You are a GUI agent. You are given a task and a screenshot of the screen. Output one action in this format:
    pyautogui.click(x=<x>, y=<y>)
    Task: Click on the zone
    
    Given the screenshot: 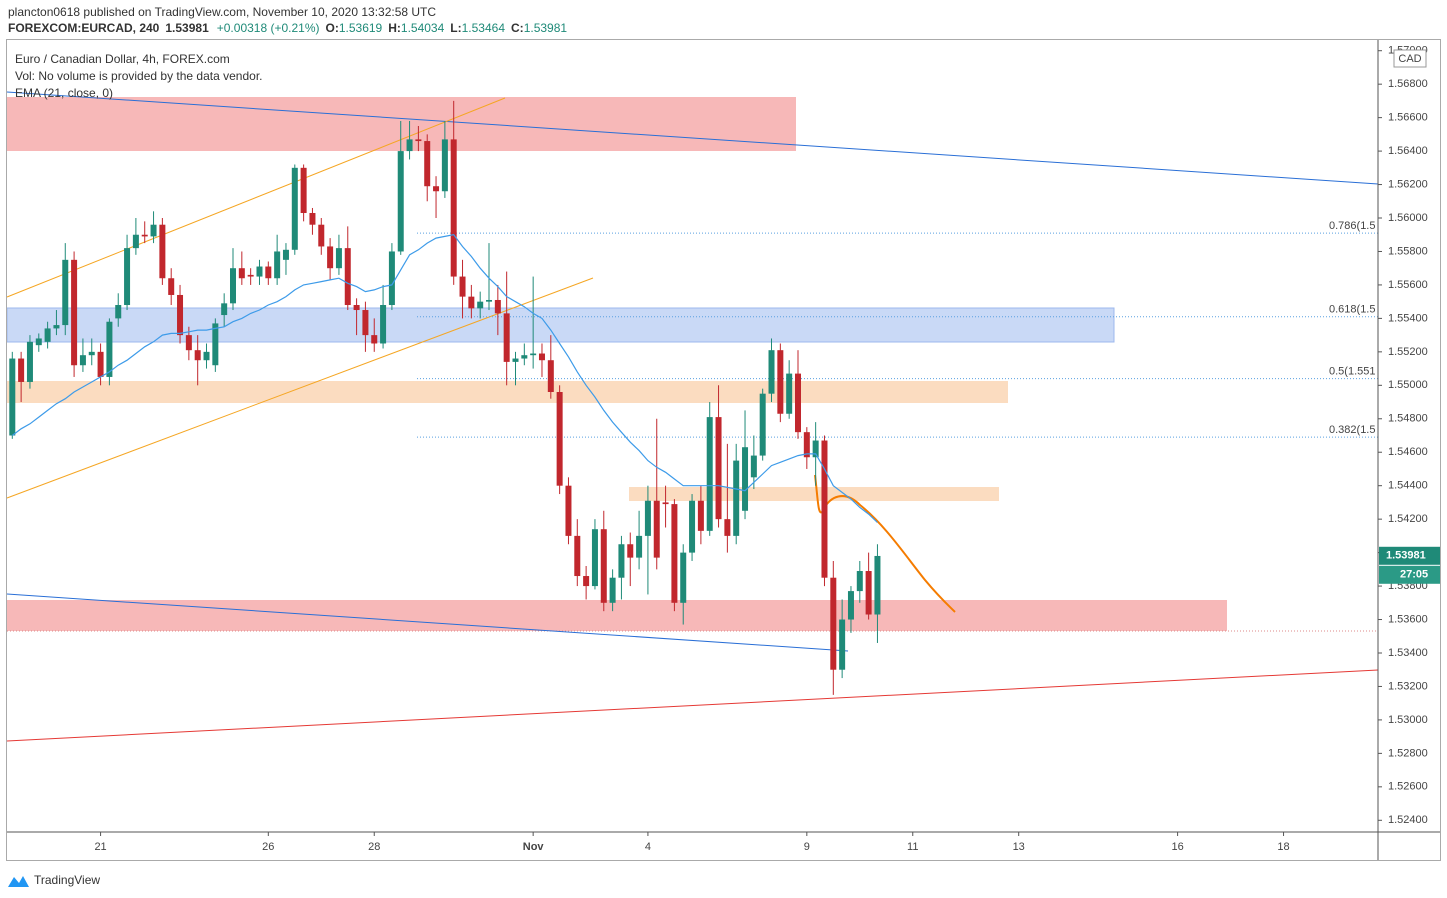 What is the action you would take?
    pyautogui.click(x=560, y=325)
    